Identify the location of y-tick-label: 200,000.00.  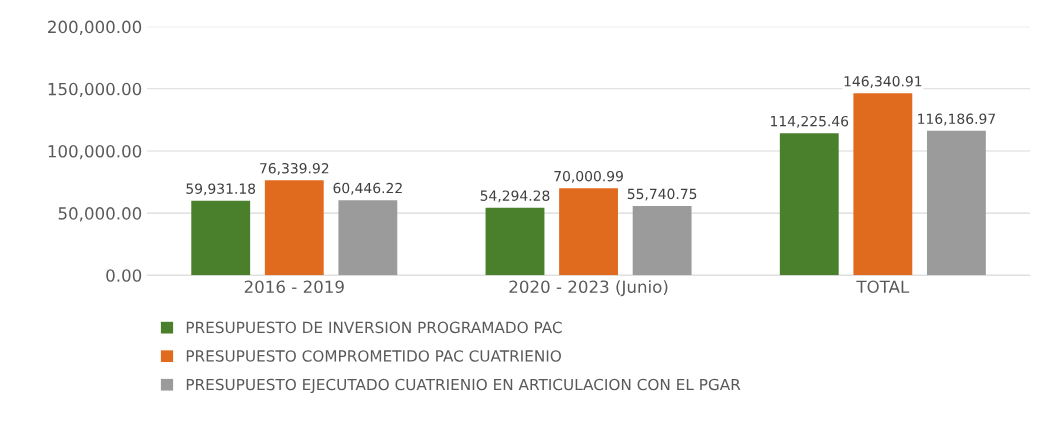
(95, 27).